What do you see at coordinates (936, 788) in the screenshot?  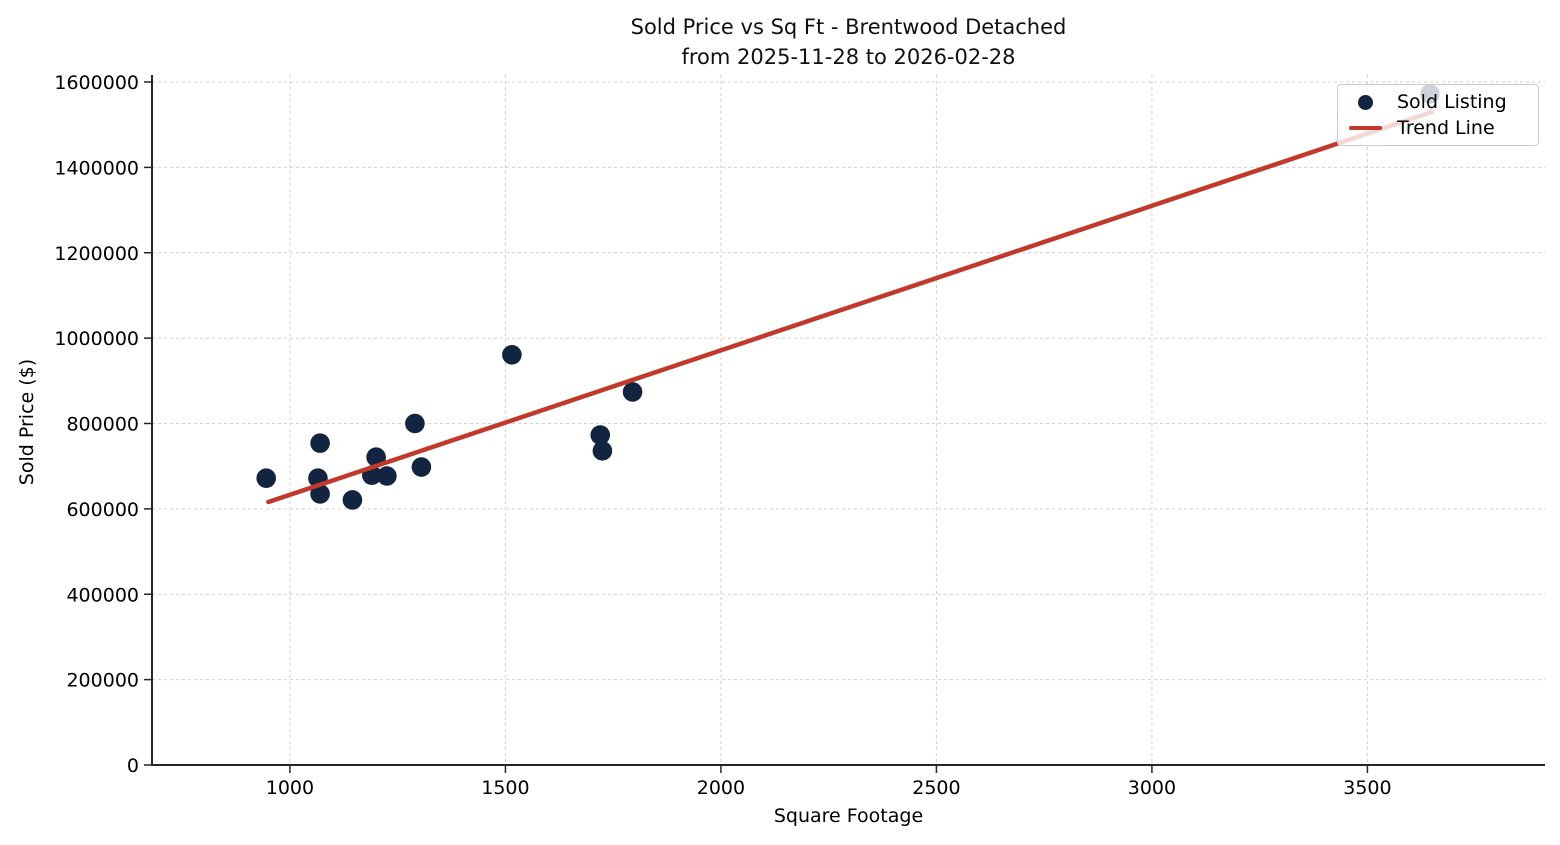 I see `x-tick-label: 2500` at bounding box center [936, 788].